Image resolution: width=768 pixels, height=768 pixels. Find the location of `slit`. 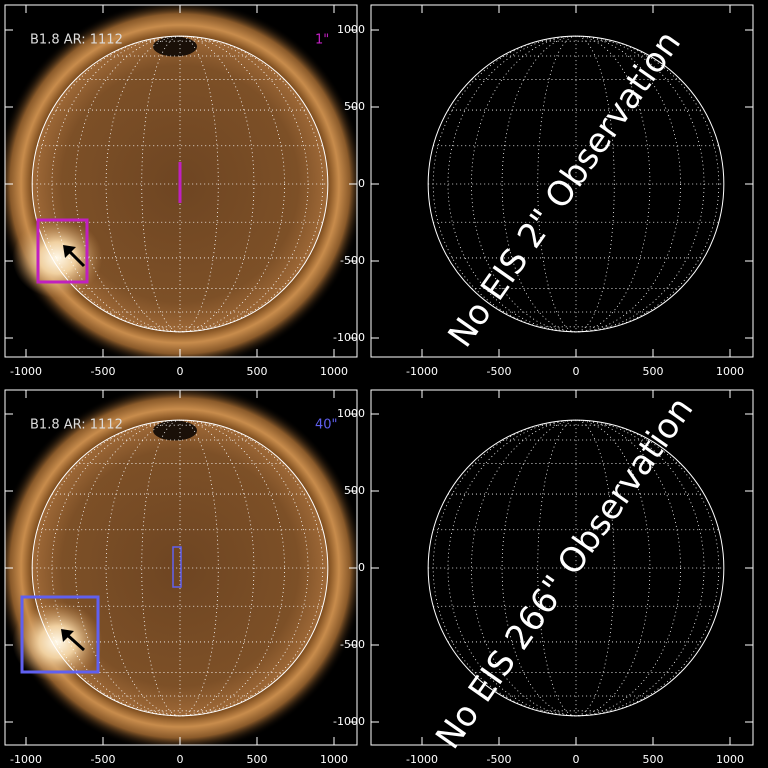

slit is located at coordinates (177, 567).